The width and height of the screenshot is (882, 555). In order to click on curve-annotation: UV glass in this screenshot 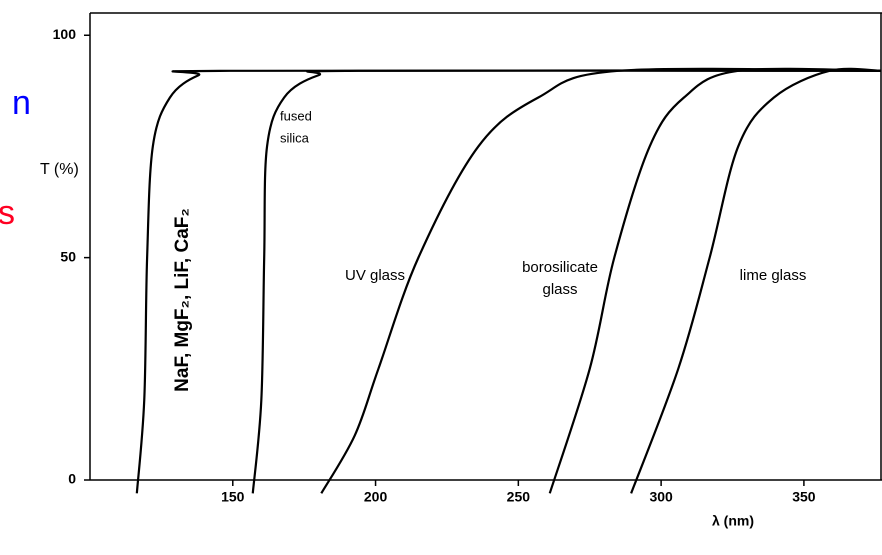, I will do `click(375, 275)`.